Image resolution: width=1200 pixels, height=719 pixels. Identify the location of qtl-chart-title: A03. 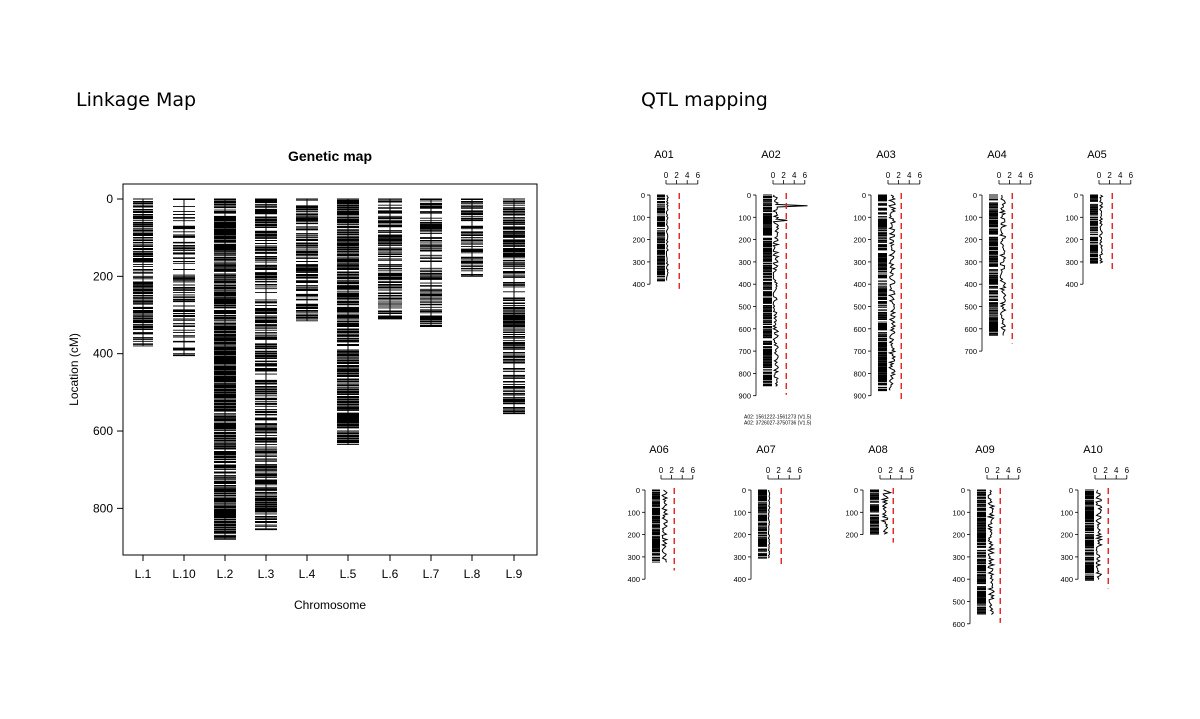
(886, 155).